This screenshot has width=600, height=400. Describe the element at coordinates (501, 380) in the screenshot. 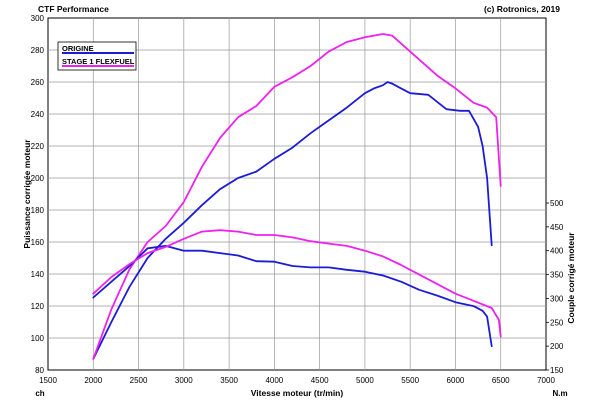

I see `x-tick-6500: 6500` at that location.